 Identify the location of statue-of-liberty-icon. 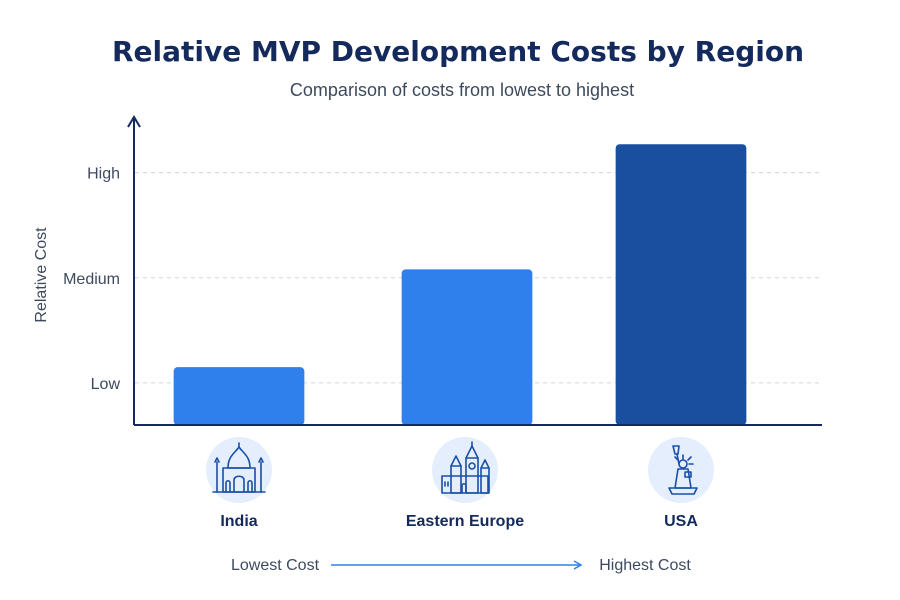
(681, 470).